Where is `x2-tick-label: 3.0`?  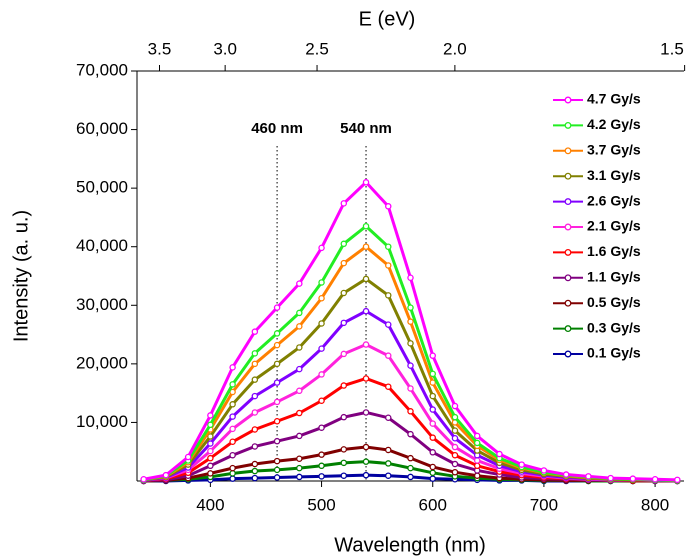
x2-tick-label: 3.0 is located at coordinates (225, 48).